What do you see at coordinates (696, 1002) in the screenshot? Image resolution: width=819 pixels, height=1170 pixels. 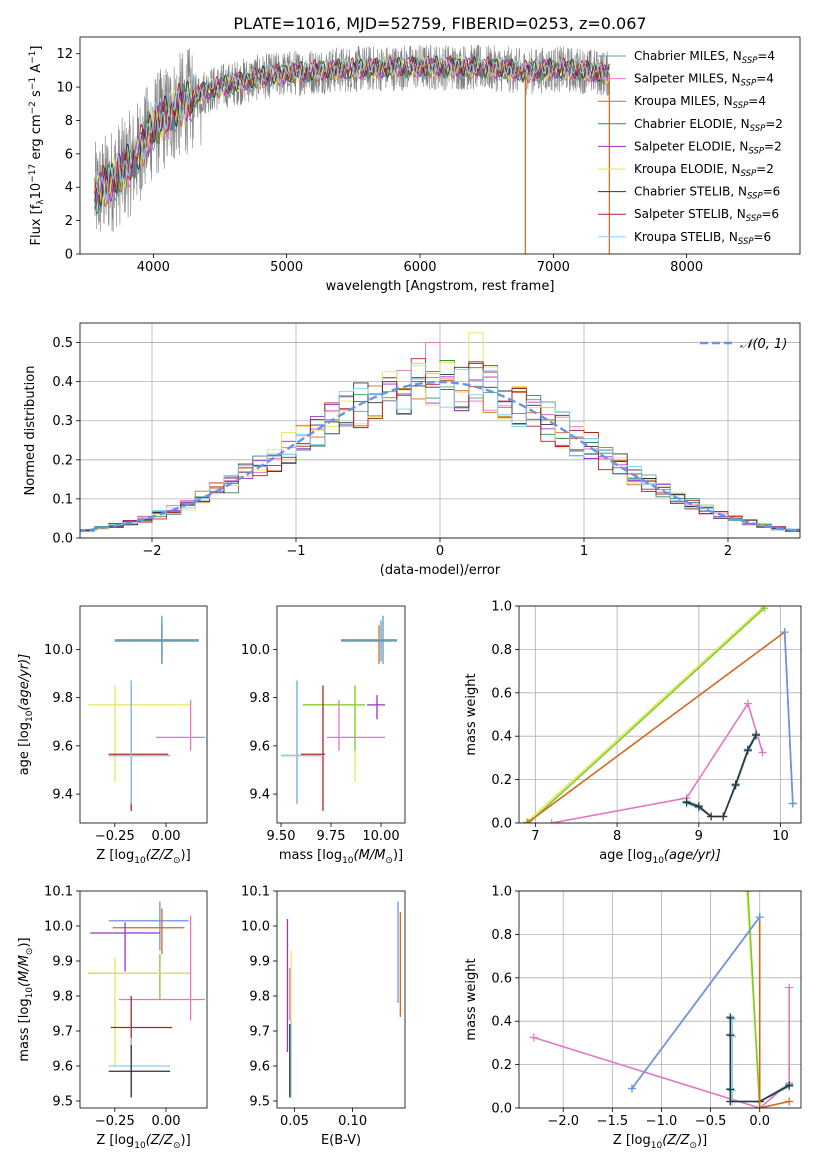 I see `series-line-extra-blue` at bounding box center [696, 1002].